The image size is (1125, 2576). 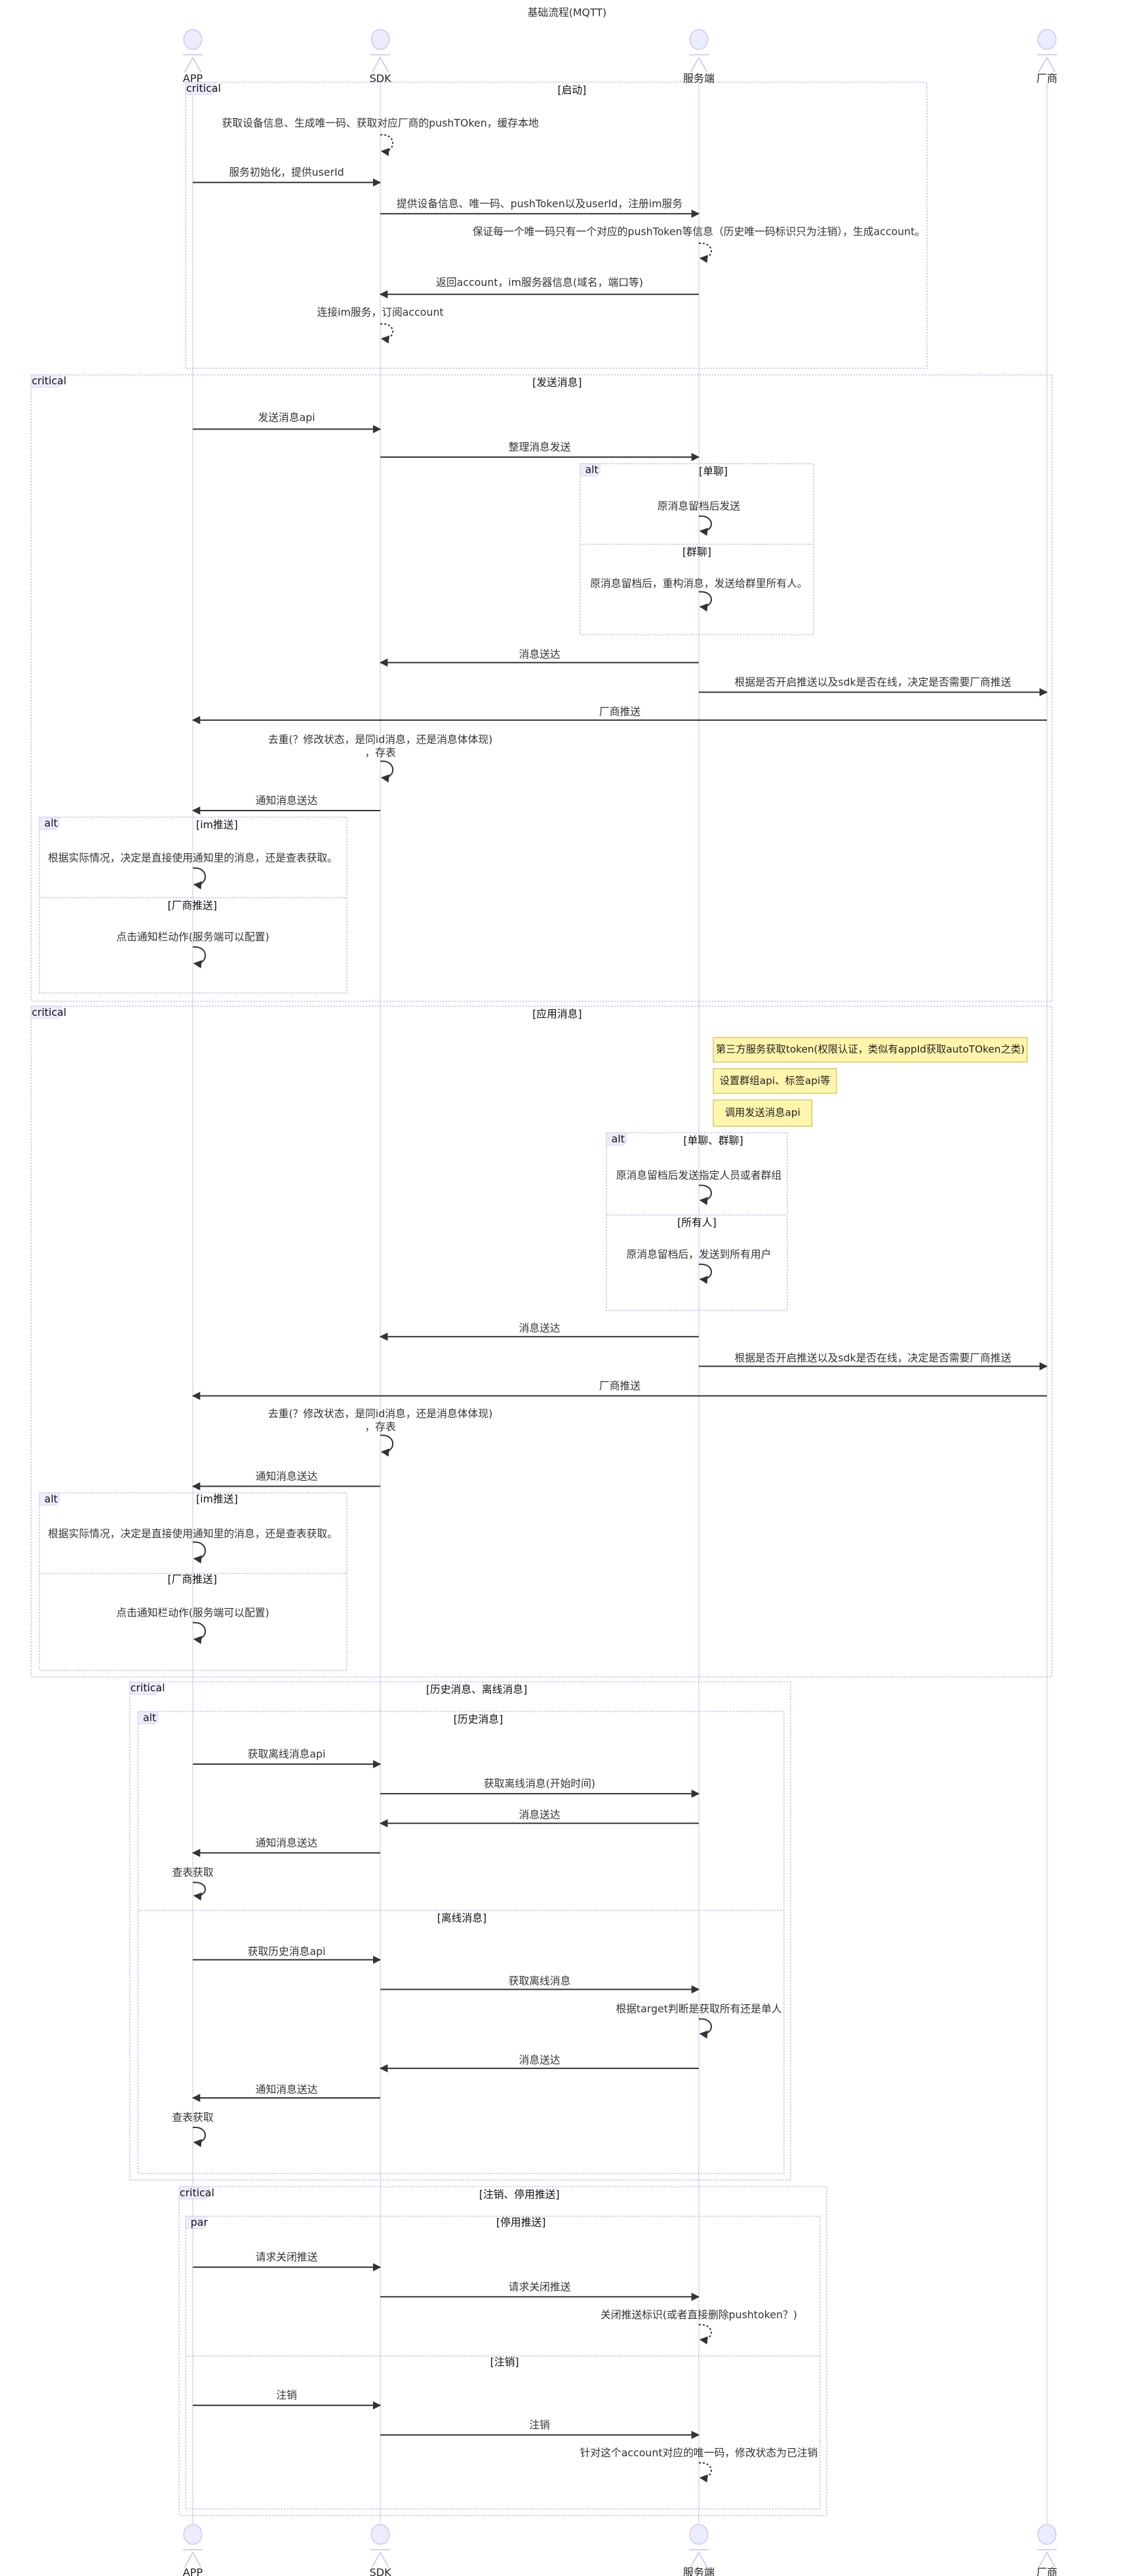 What do you see at coordinates (557, 382) in the screenshot?
I see `frame-condition: [发送消息]` at bounding box center [557, 382].